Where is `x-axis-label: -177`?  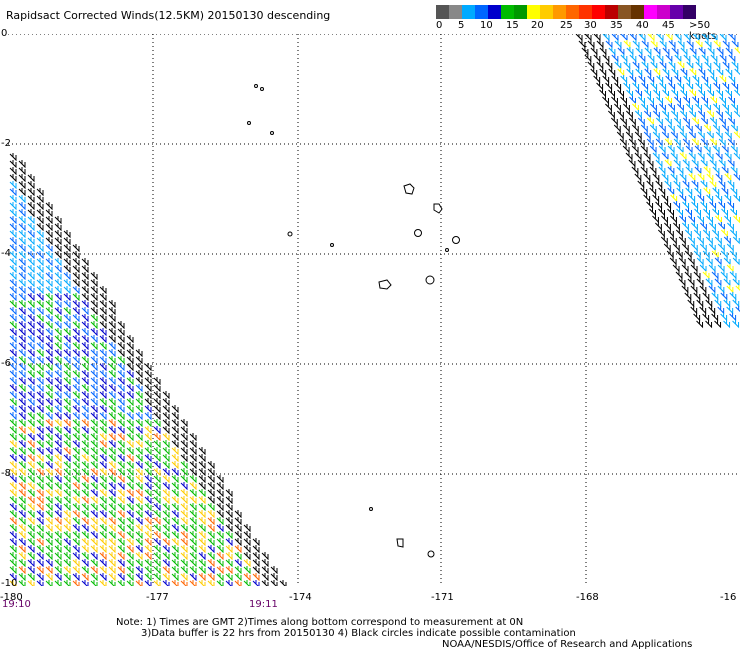
x-axis-label: -177 is located at coordinates (157, 597).